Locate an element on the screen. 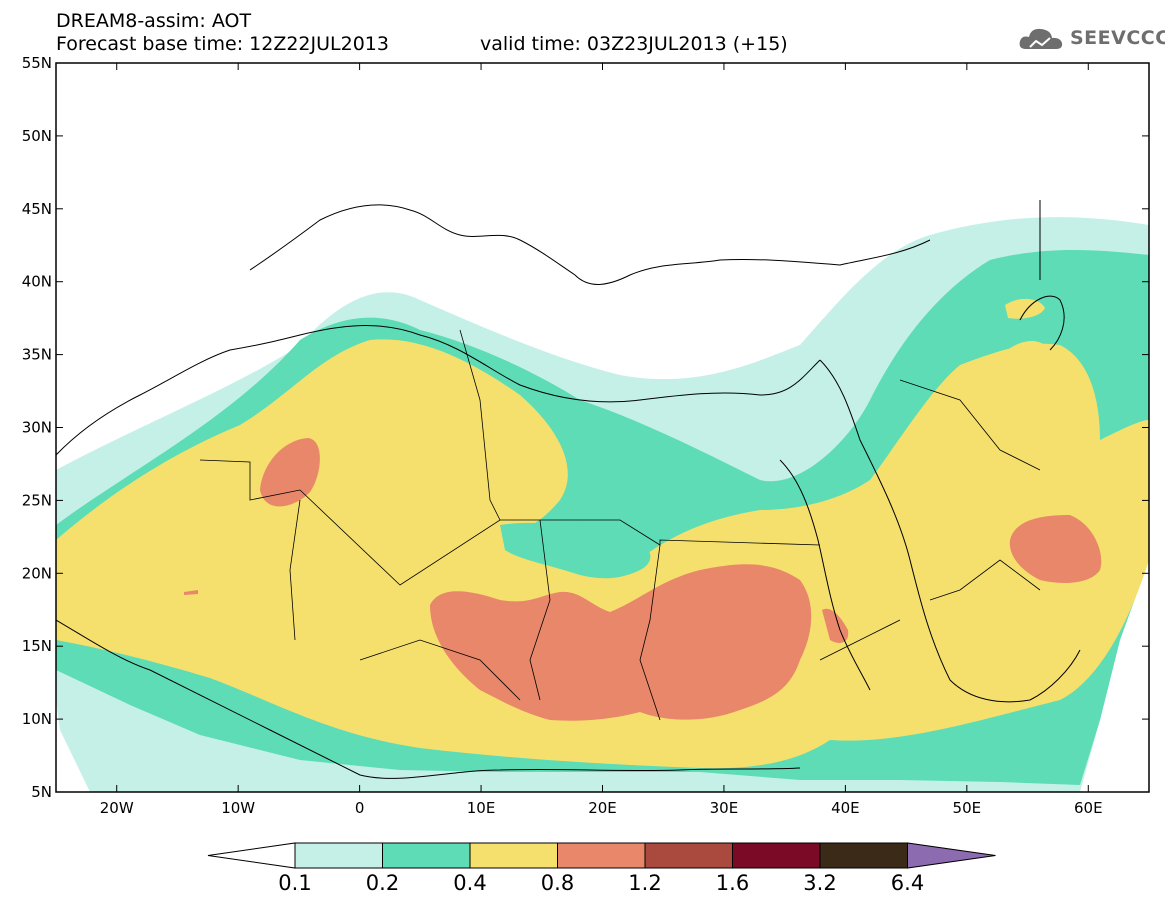 This screenshot has height=905, width=1165. forecast-base-time: Forecast base time: 12Z22JUL2013 is located at coordinates (222, 44).